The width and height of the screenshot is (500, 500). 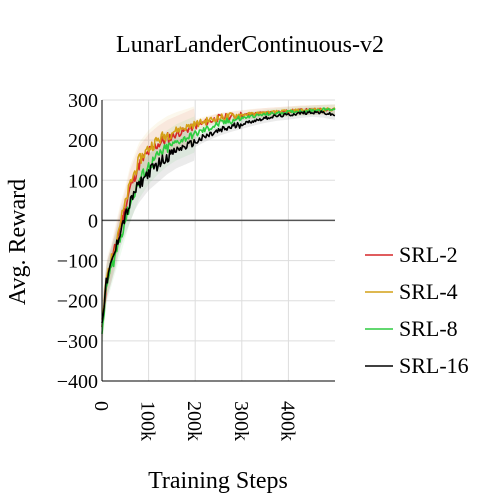 What do you see at coordinates (428, 328) in the screenshot?
I see `legend-label: SRL-8` at bounding box center [428, 328].